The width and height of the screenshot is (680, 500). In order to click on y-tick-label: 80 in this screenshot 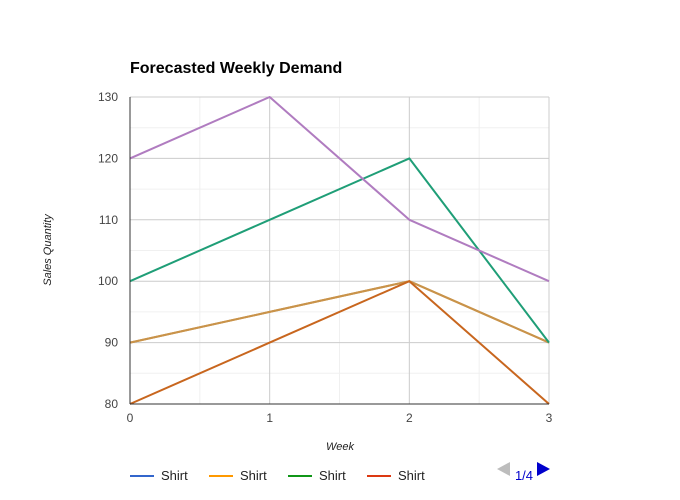, I will do `click(112, 404)`.